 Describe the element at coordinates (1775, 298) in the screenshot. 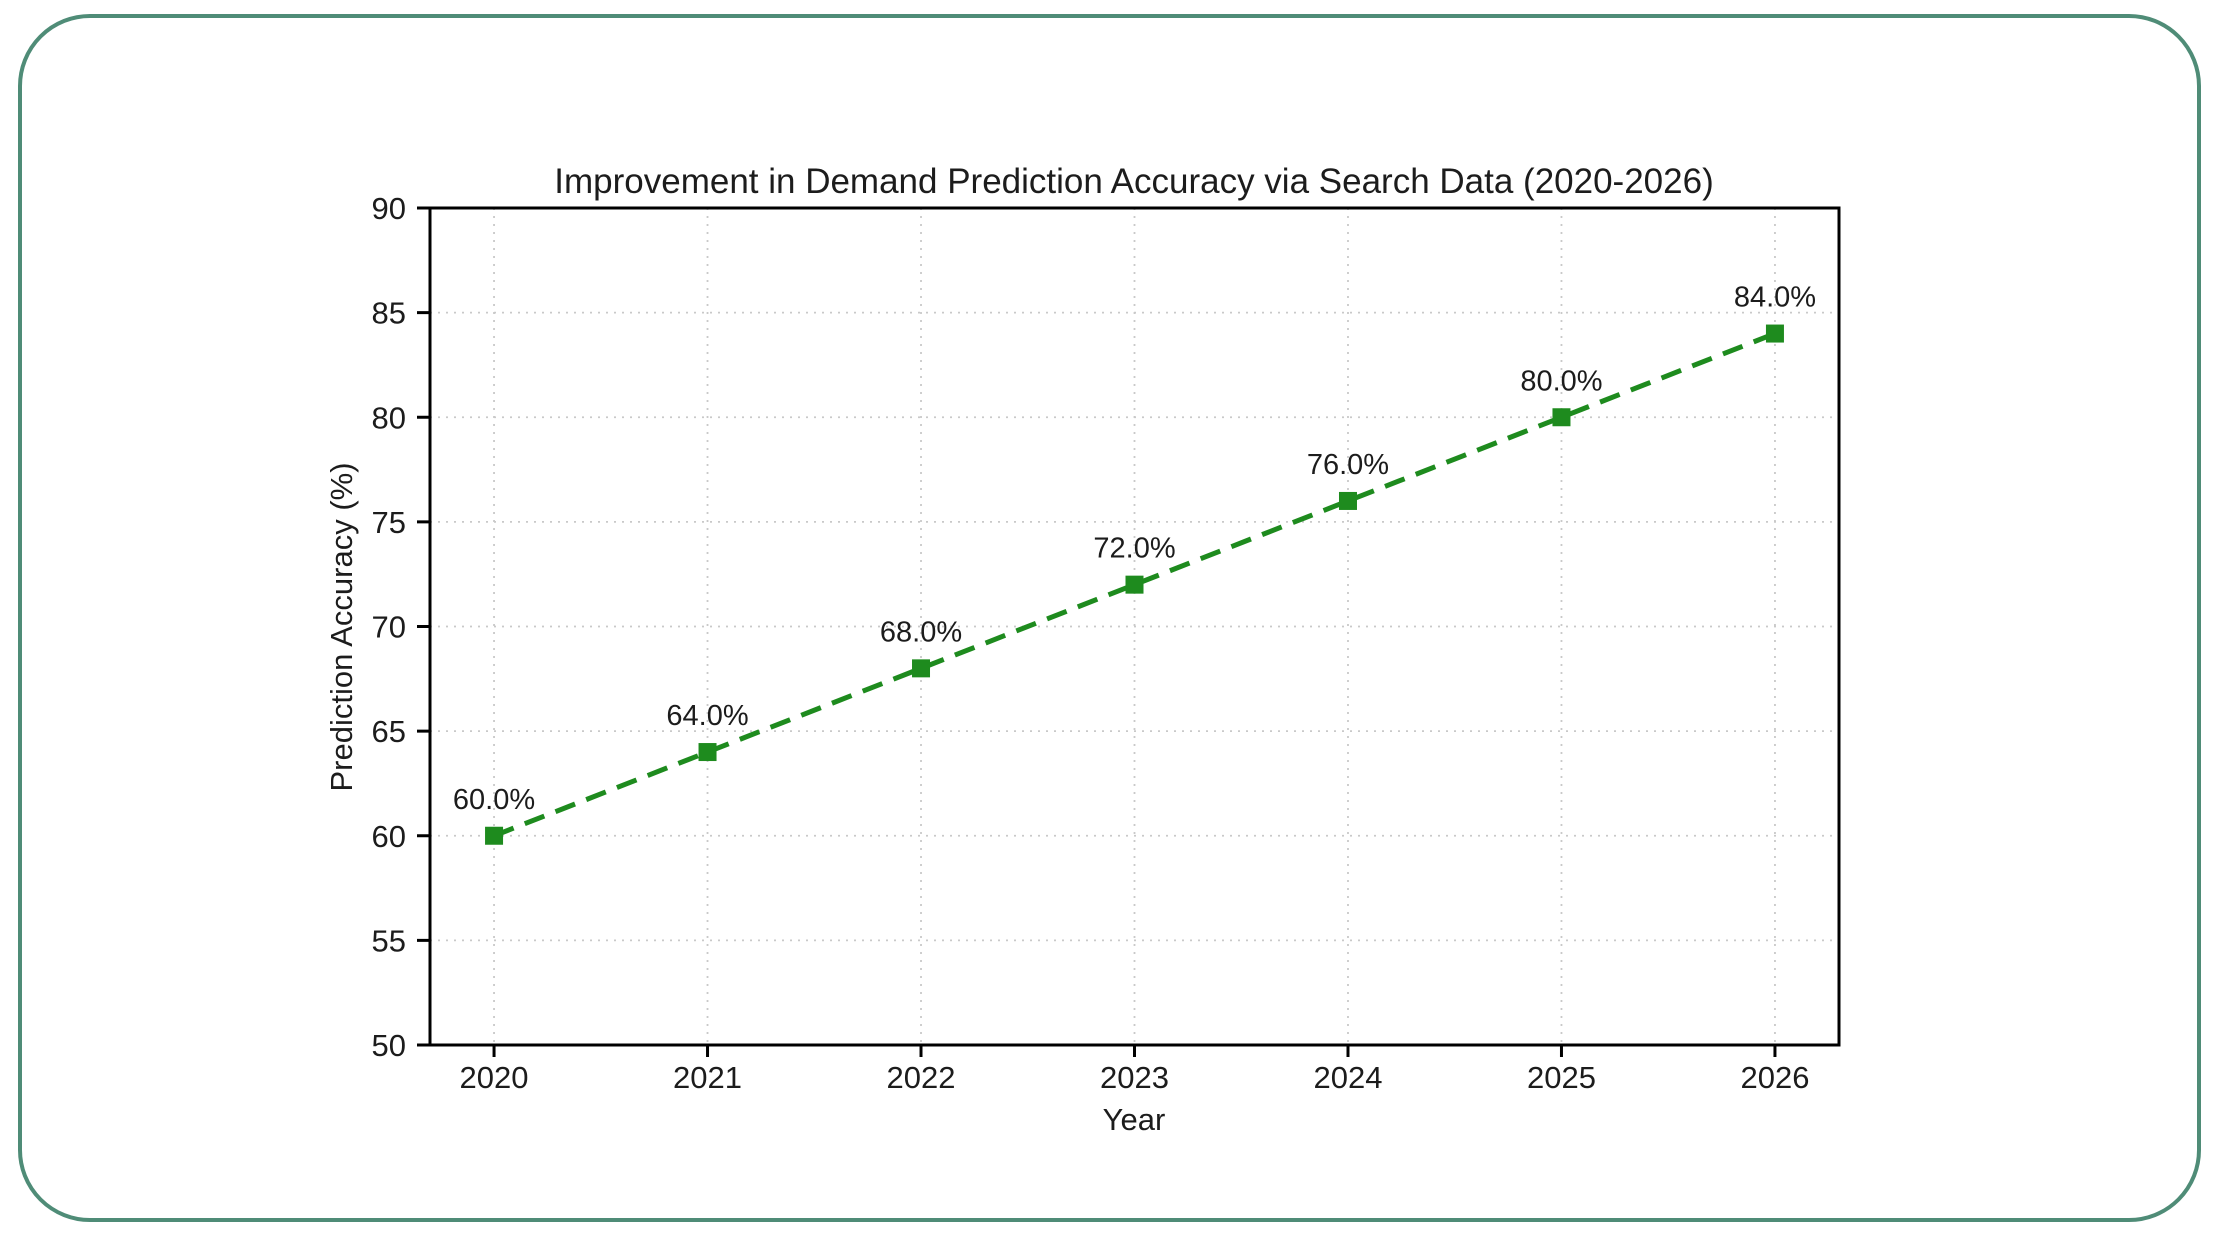

I see `data-point-label: 84.0%` at that location.